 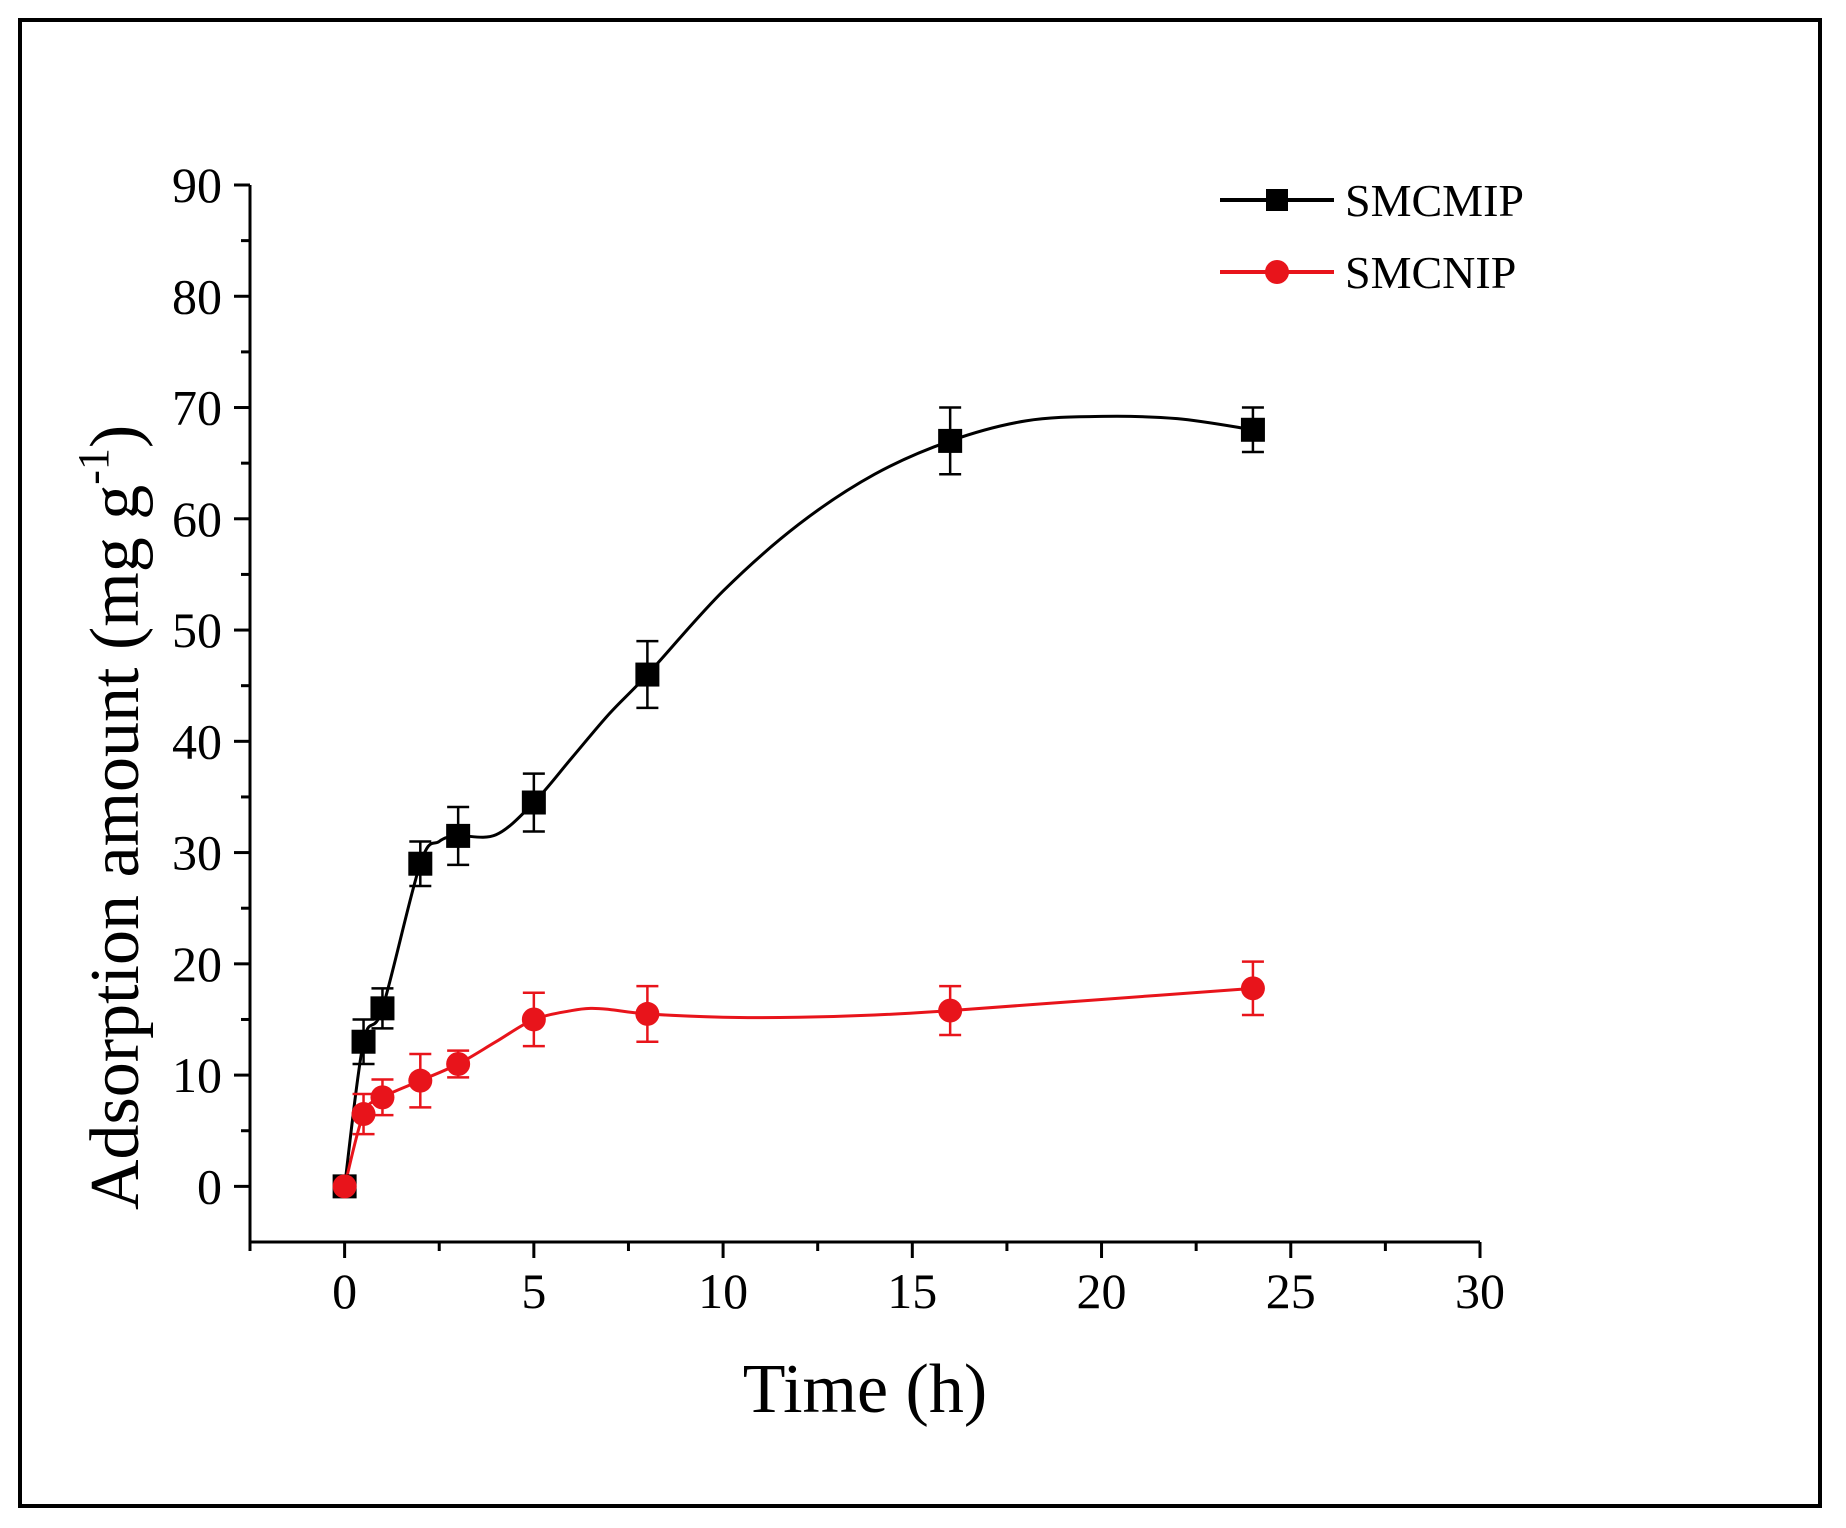 I want to click on x-tick-label-5: 5, so click(x=533, y=1291).